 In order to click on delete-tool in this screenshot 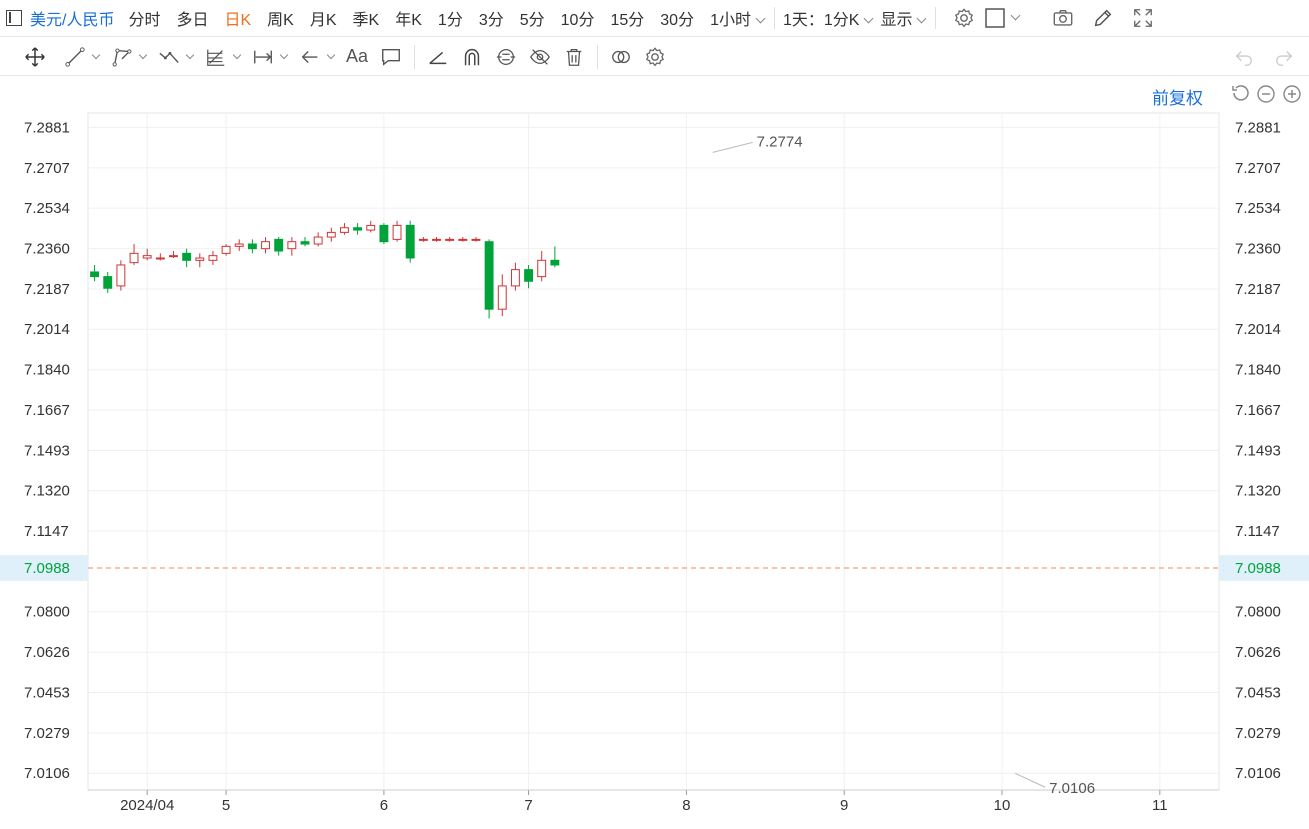, I will do `click(574, 57)`.